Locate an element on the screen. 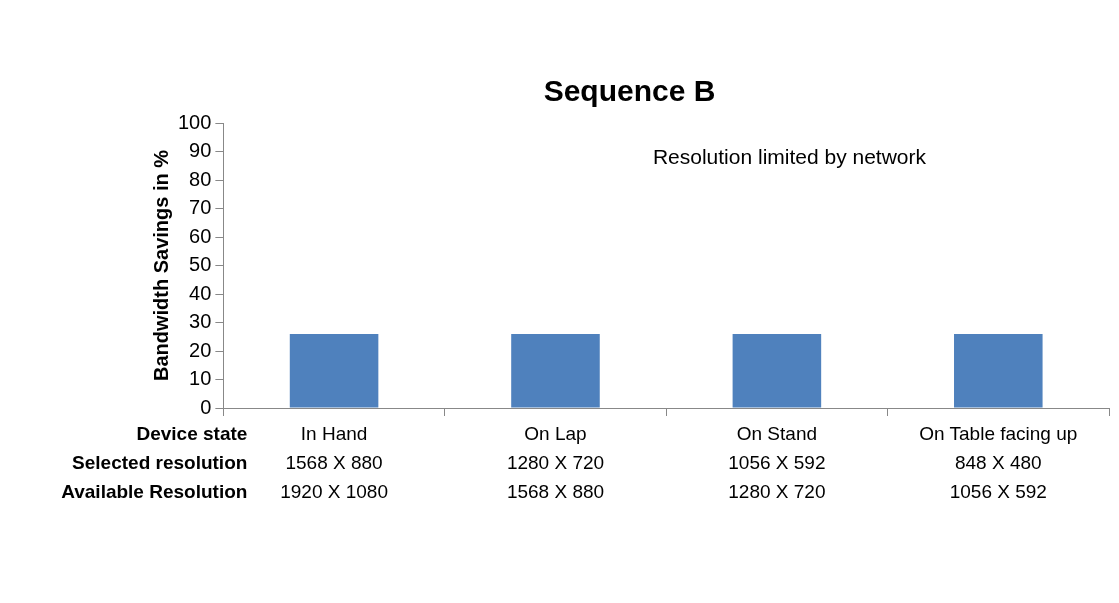 The image size is (1119, 603). y-tick-label: 30 is located at coordinates (200, 321).